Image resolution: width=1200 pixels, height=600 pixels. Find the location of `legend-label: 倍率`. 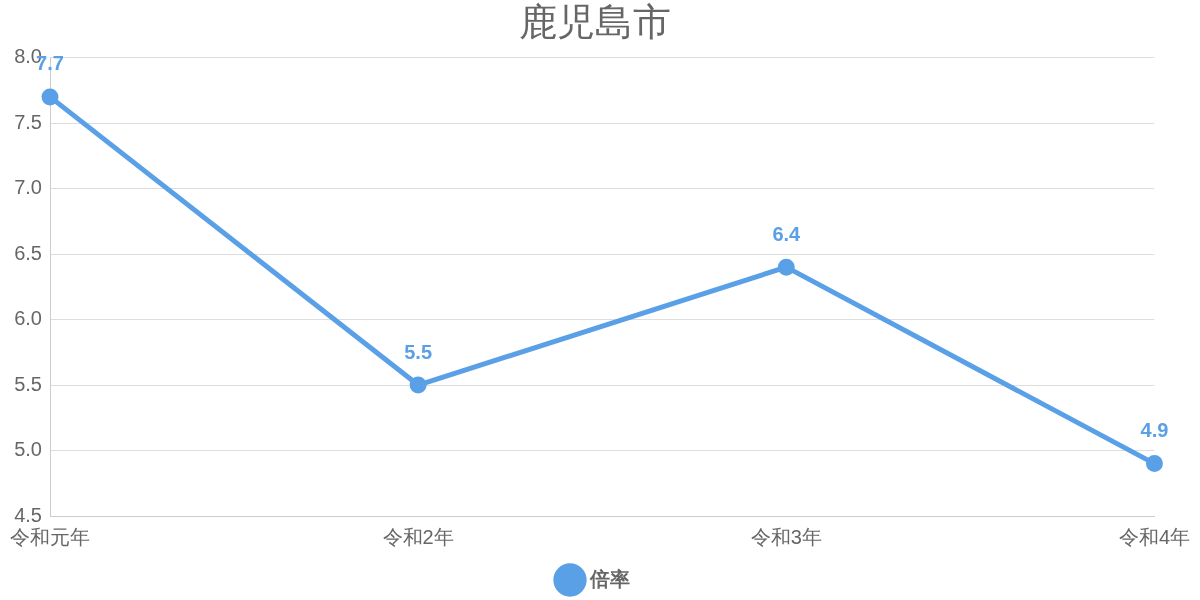

legend-label: 倍率 is located at coordinates (609, 578).